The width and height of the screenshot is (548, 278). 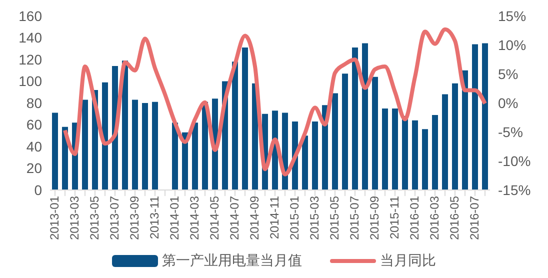 I want to click on x-tick-label: 2014-01, so click(x=175, y=218).